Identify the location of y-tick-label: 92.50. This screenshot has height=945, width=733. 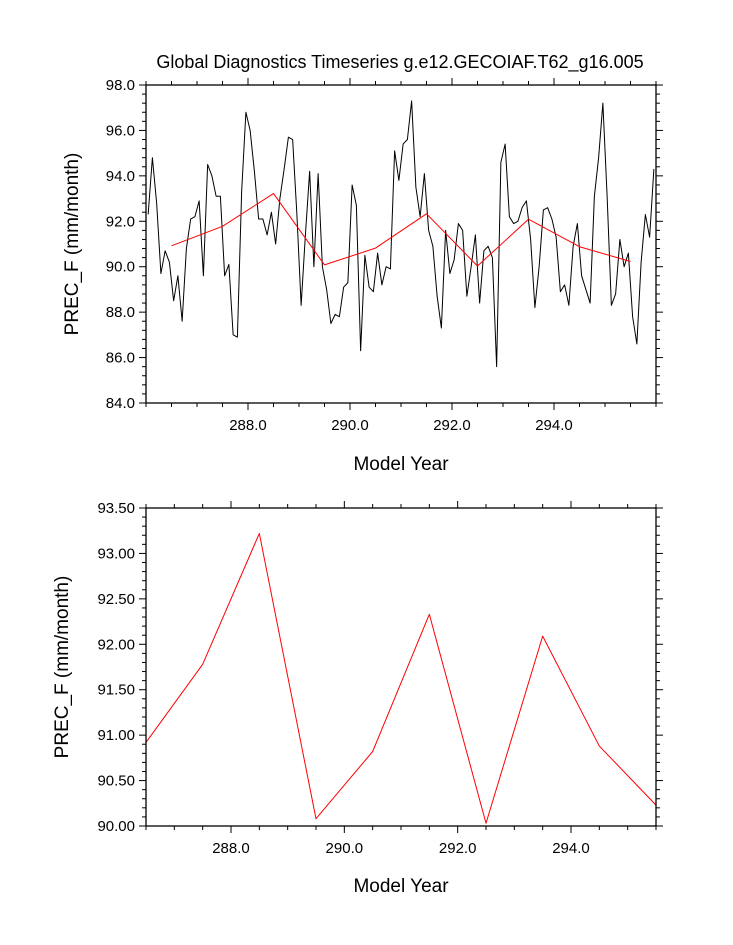
(116, 599).